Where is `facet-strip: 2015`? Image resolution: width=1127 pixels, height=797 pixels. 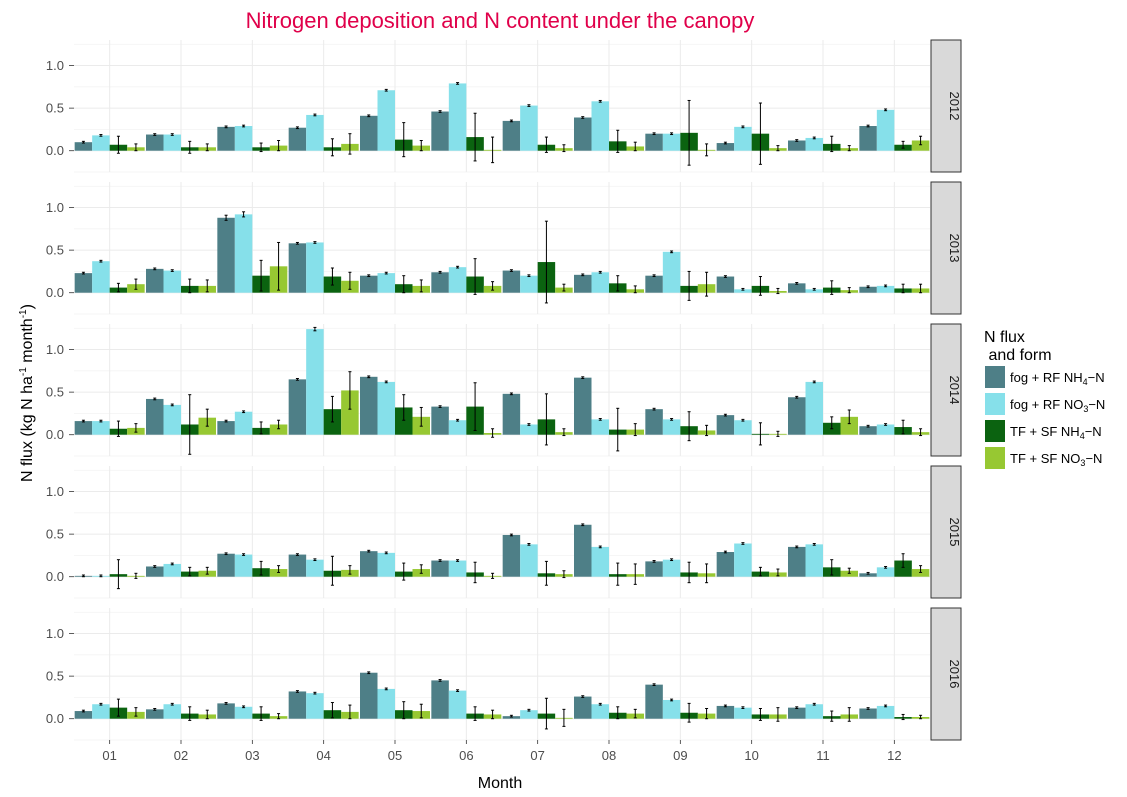 facet-strip: 2015 is located at coordinates (946, 532).